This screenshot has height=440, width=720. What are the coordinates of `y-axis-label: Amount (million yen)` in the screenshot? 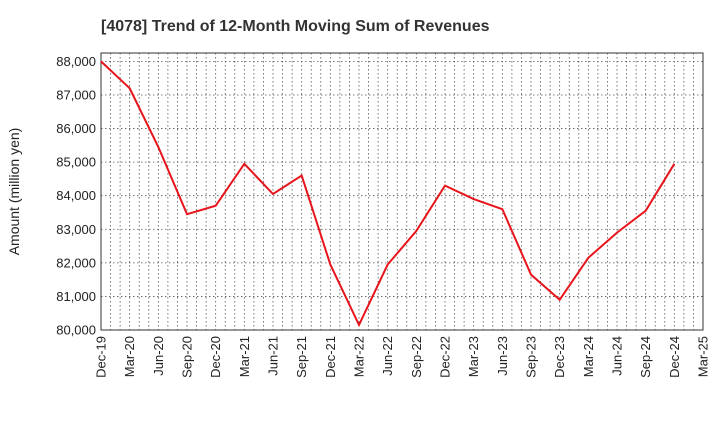 It's located at (14, 192).